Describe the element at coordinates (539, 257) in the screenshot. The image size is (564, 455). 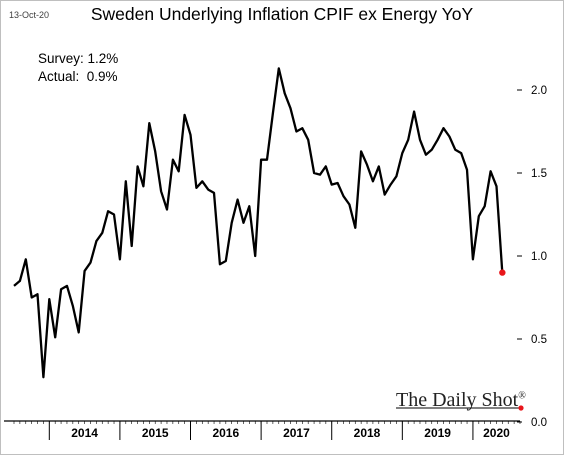
I see `y-tick-label: 1.0` at that location.